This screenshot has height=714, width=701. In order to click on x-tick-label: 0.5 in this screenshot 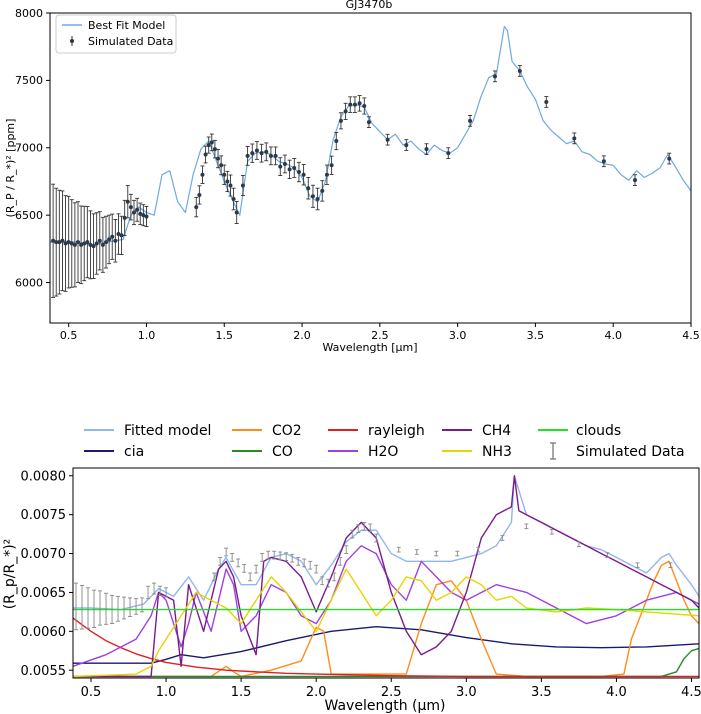, I will do `click(69, 335)`.